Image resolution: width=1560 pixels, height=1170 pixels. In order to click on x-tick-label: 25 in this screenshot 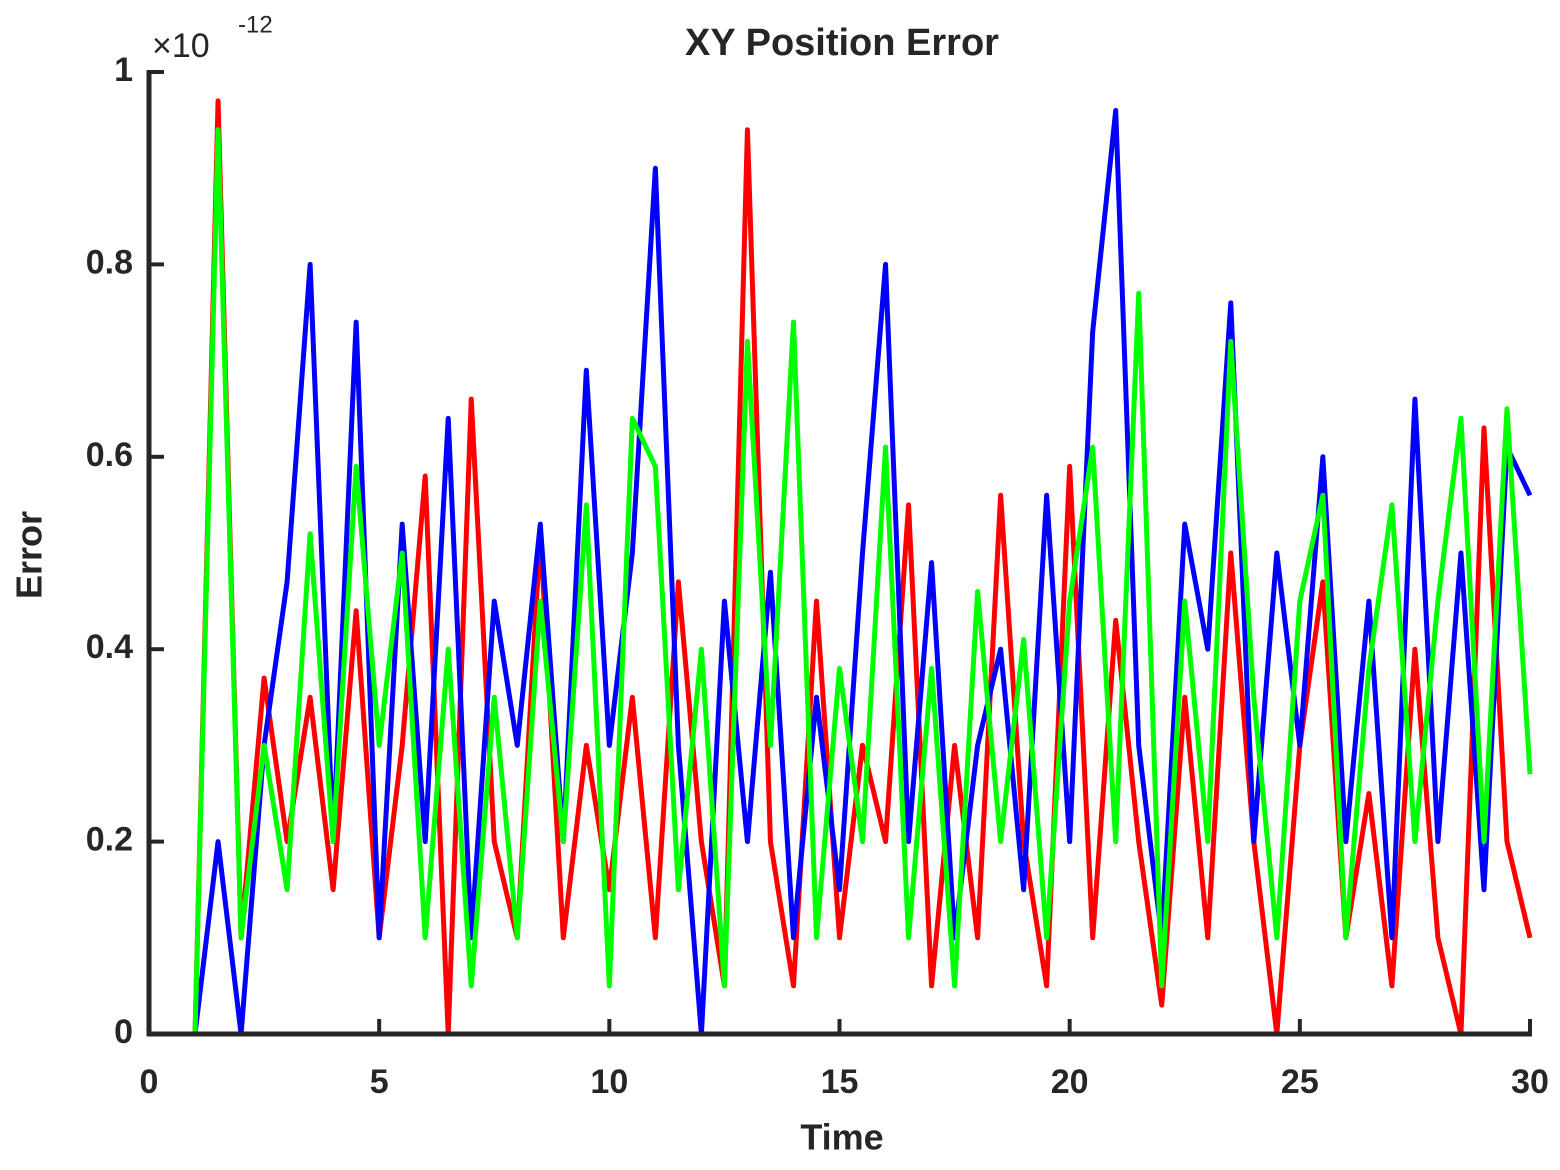, I will do `click(1300, 1082)`.